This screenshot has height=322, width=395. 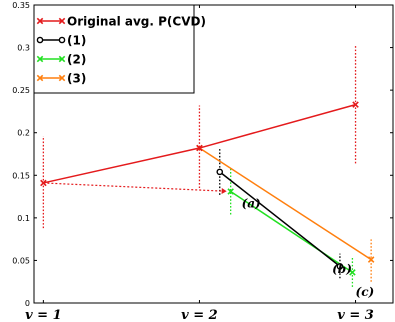 What do you see at coordinates (43, 315) in the screenshot?
I see `x-tick-label: v = 1` at bounding box center [43, 315].